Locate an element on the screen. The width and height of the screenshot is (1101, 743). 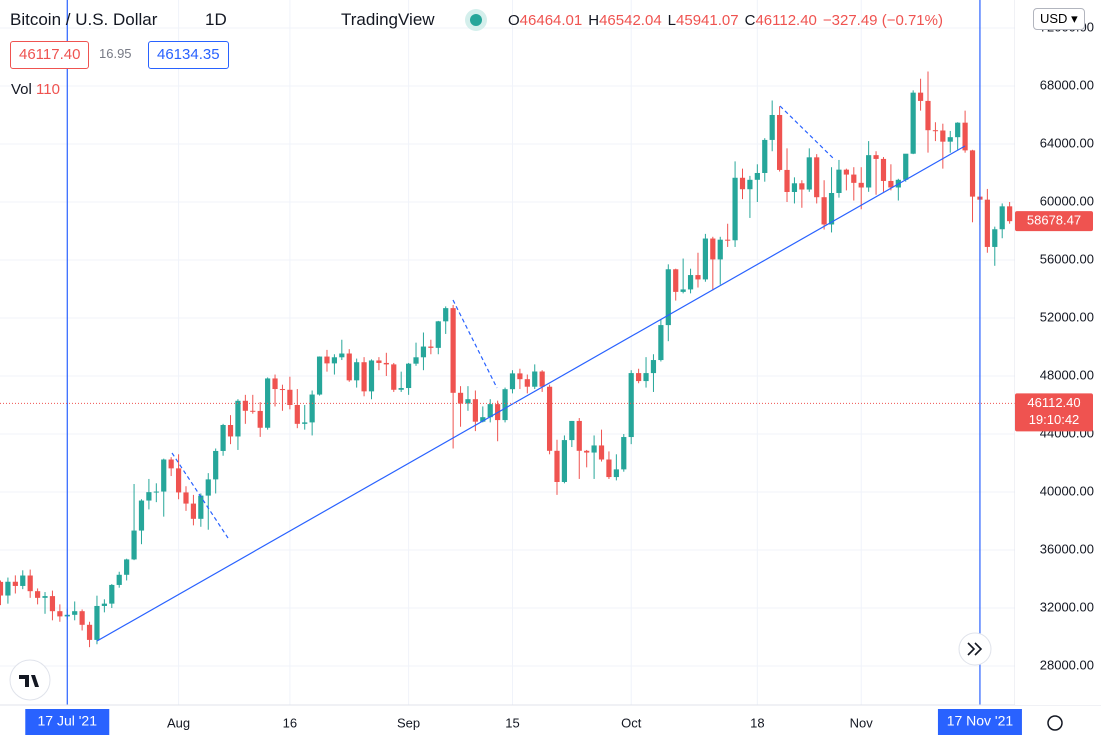
y-tick-label: 36000.00 is located at coordinates (1067, 548).